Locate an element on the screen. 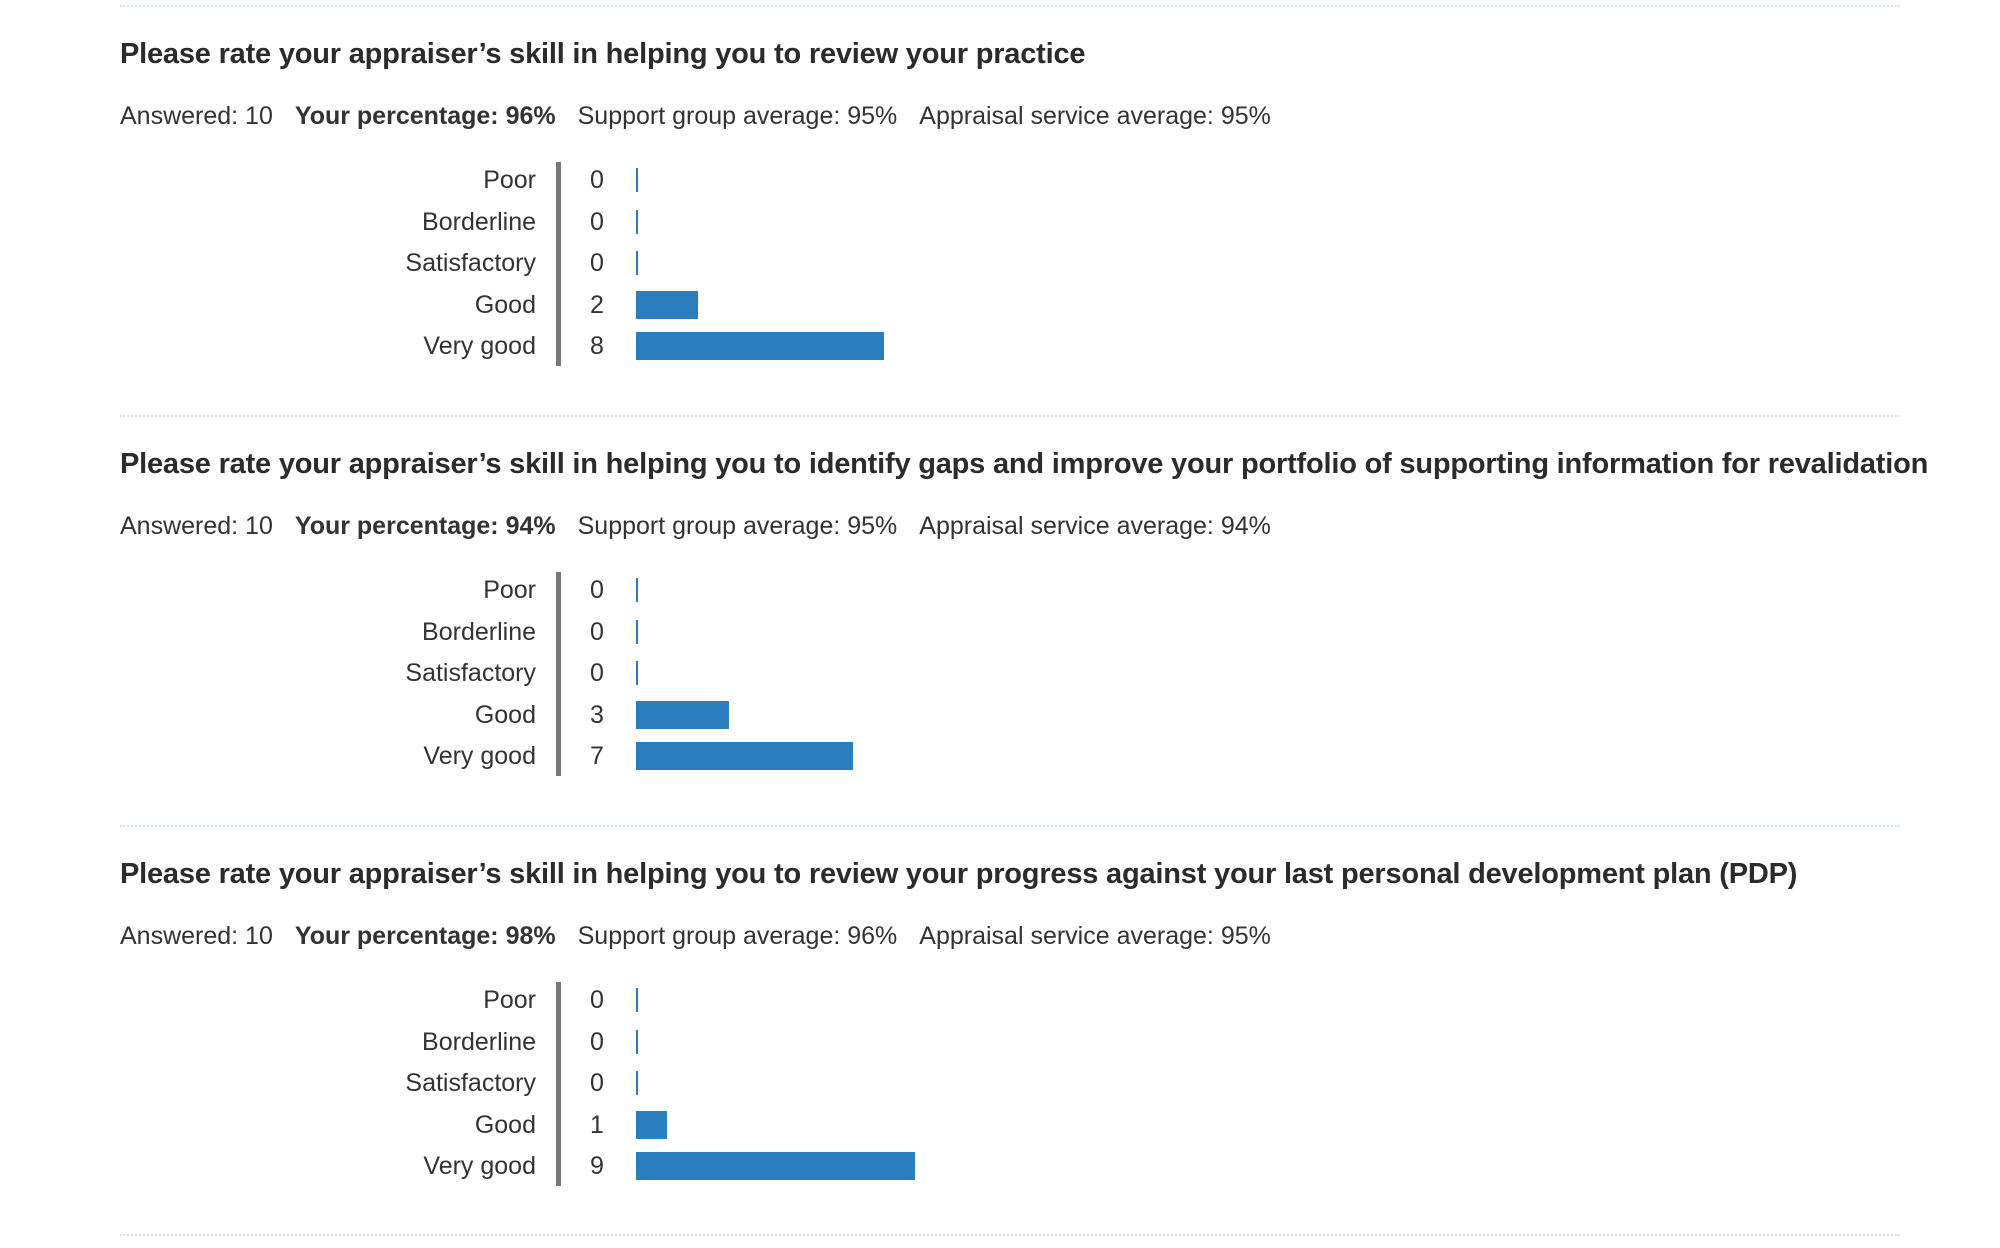 The height and width of the screenshot is (1248, 2000). count-label: 7 is located at coordinates (597, 756).